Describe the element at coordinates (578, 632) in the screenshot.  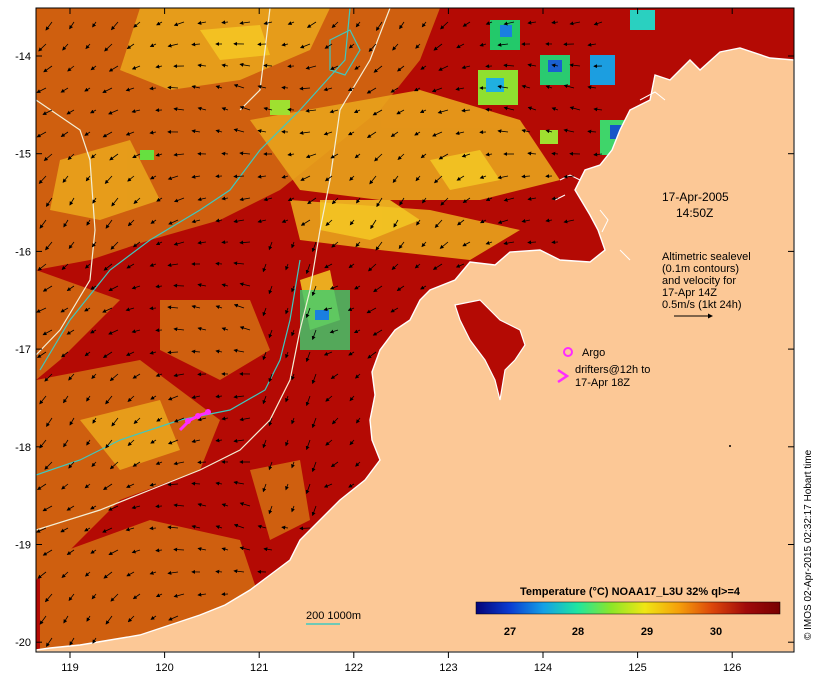
I see `colorbar-tick-label: 28` at that location.